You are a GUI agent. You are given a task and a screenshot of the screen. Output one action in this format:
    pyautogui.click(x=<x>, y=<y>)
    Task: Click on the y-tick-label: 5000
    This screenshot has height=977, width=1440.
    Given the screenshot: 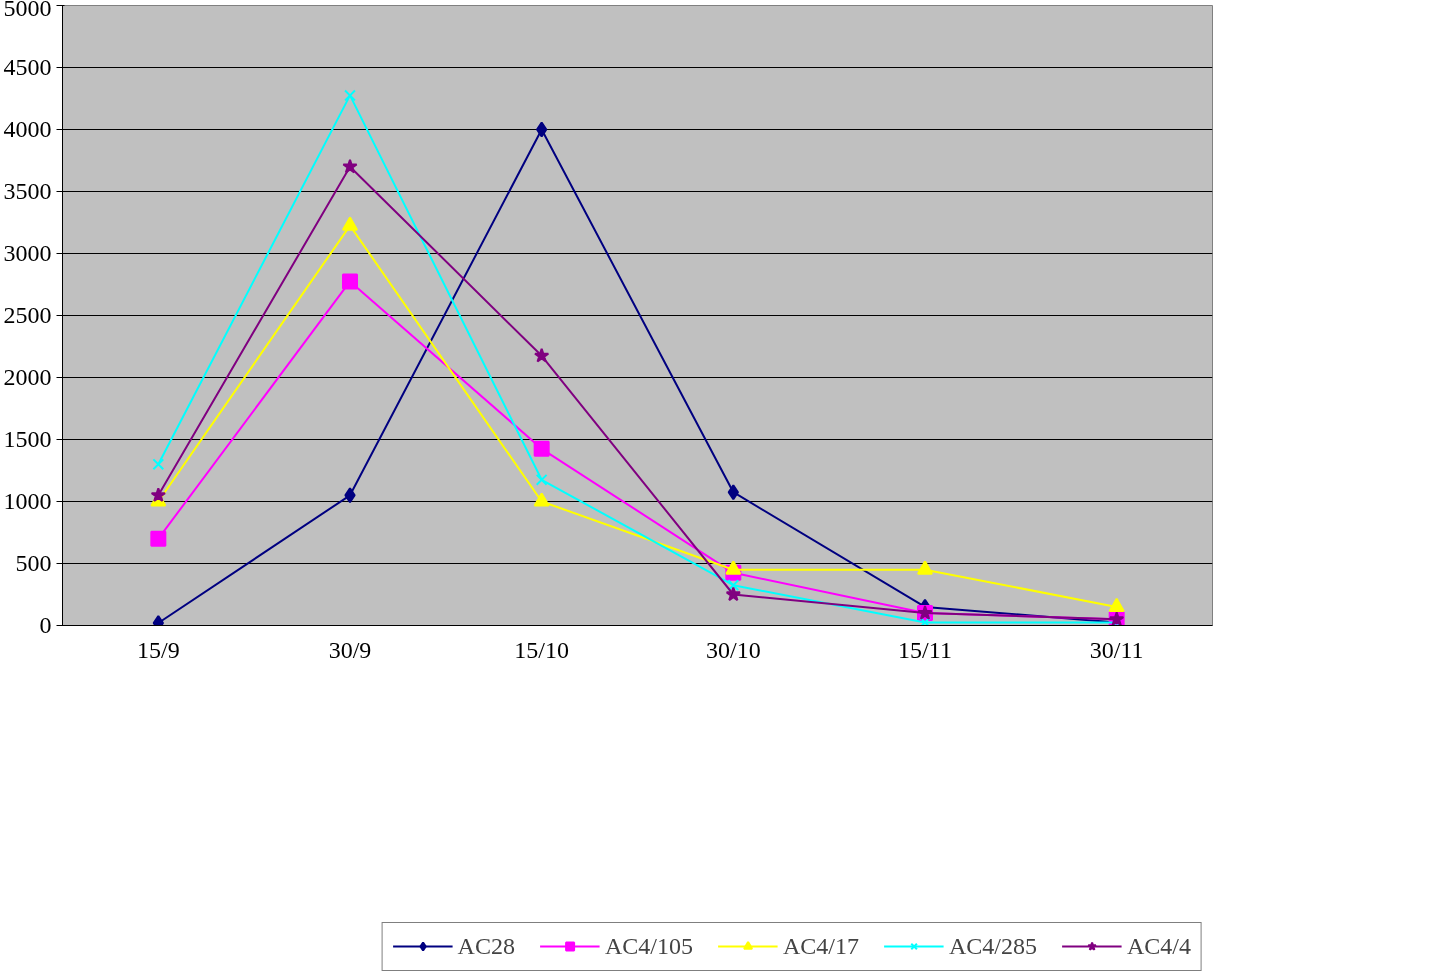 What is the action you would take?
    pyautogui.click(x=27, y=10)
    